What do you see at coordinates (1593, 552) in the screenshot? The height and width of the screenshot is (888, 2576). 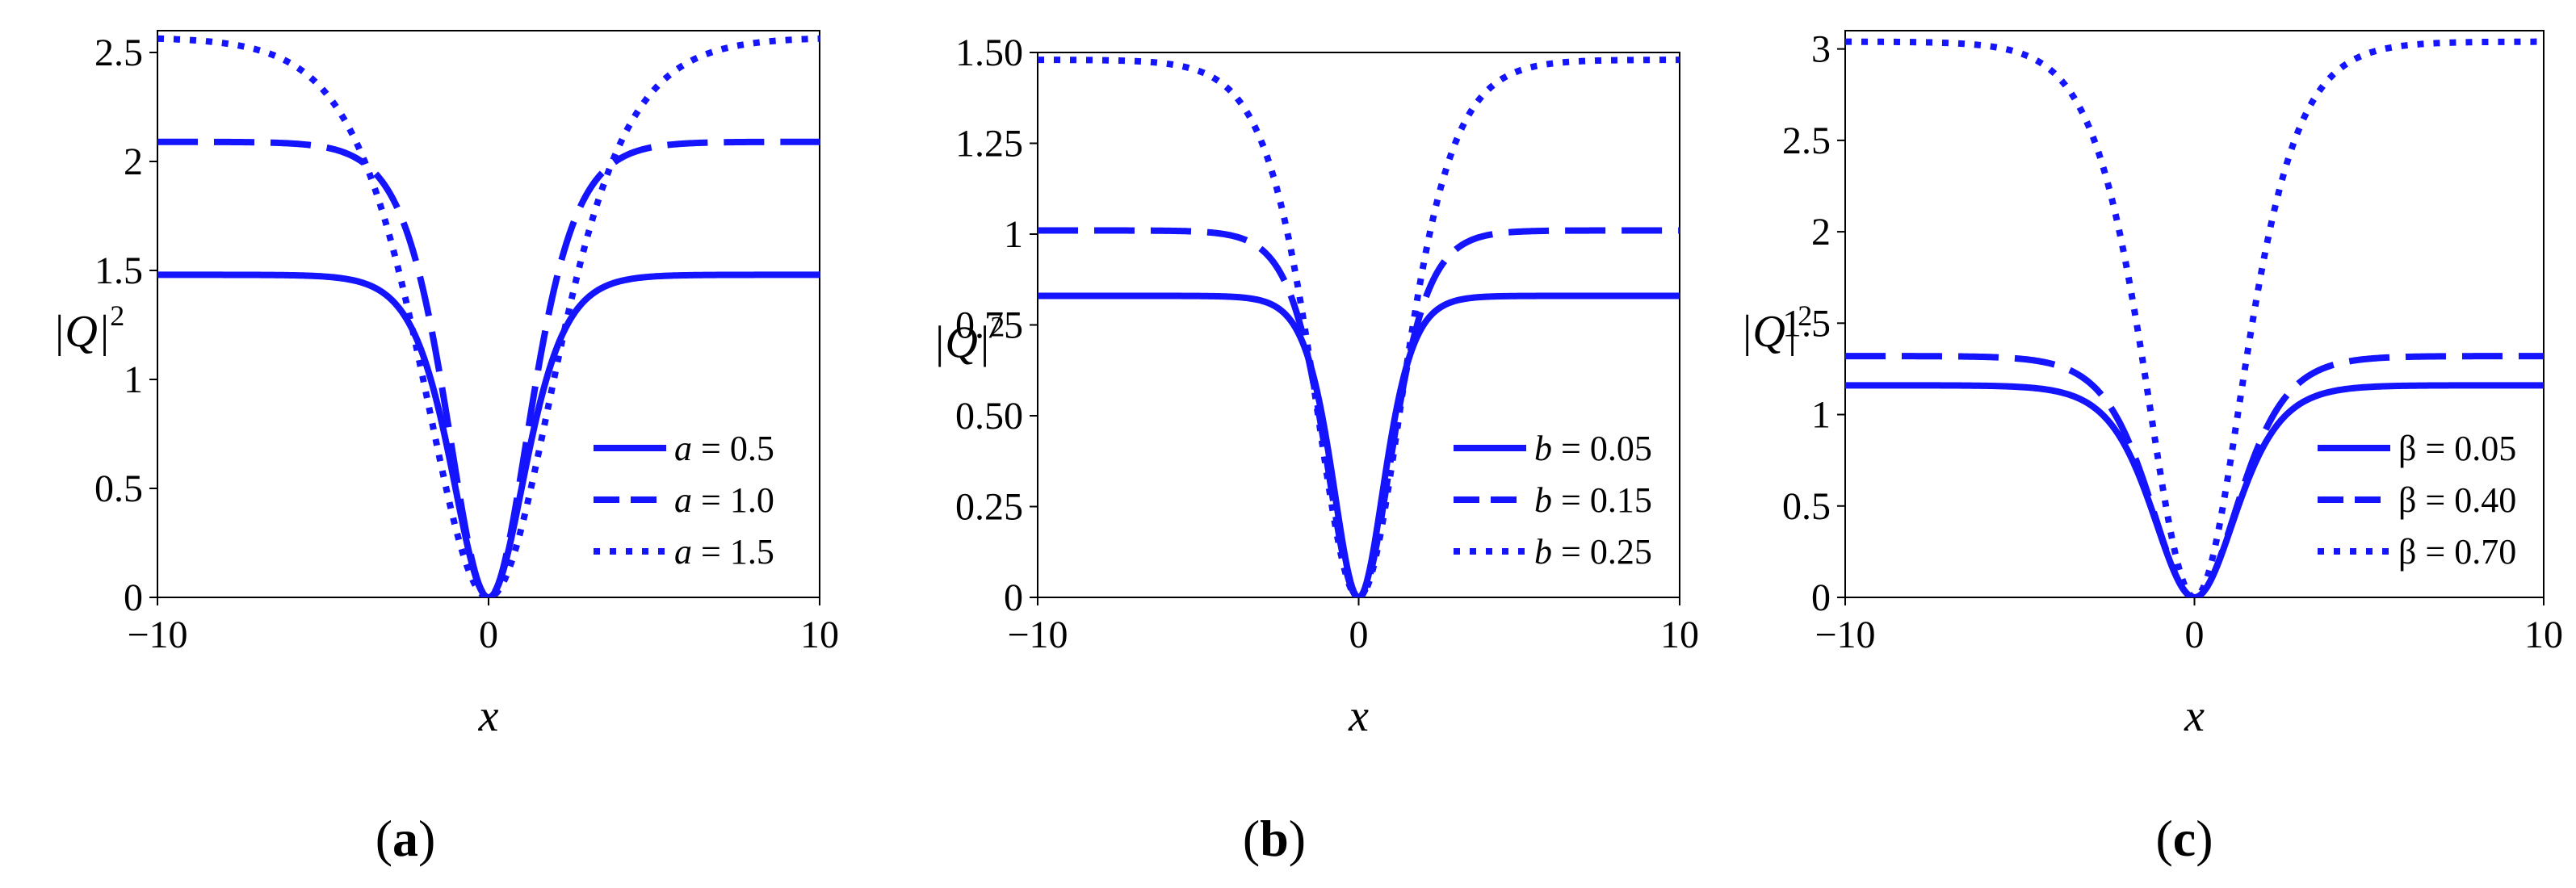 I see `legend-label-3: b = 0.25` at bounding box center [1593, 552].